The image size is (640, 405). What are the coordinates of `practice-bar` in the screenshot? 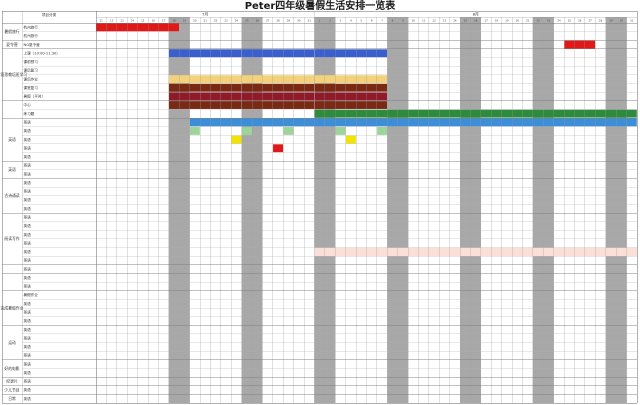 It's located at (351, 96).